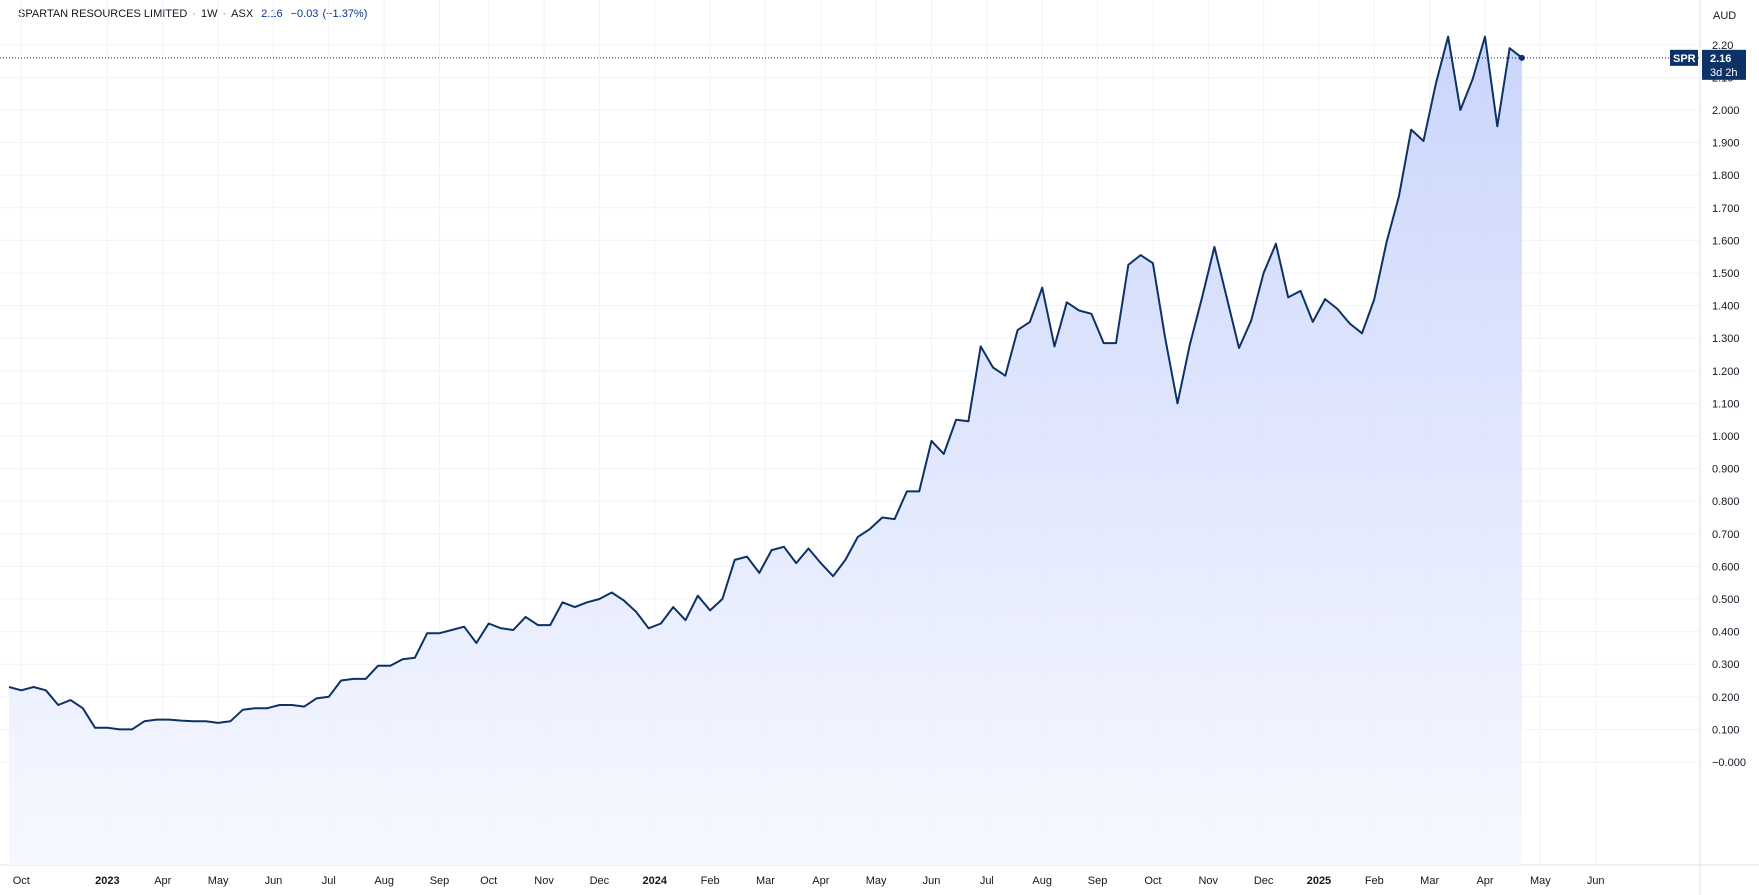  What do you see at coordinates (1726, 372) in the screenshot?
I see `price-axis-tick-label: 1.200` at bounding box center [1726, 372].